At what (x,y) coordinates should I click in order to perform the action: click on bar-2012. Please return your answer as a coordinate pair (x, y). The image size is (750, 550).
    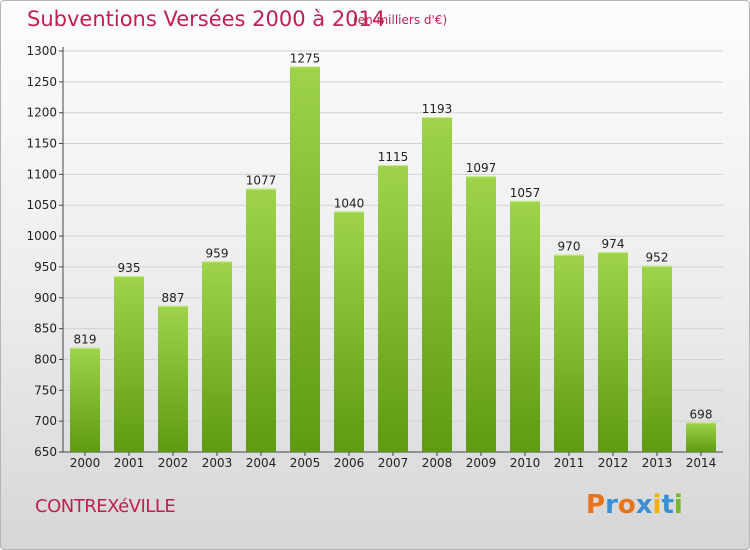
    Looking at the image, I should click on (613, 352).